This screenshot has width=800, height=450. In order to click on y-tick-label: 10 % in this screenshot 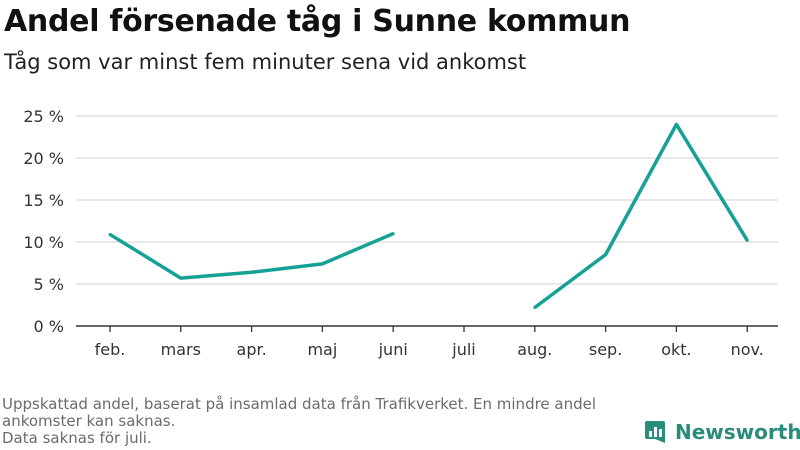, I will do `click(43, 242)`.